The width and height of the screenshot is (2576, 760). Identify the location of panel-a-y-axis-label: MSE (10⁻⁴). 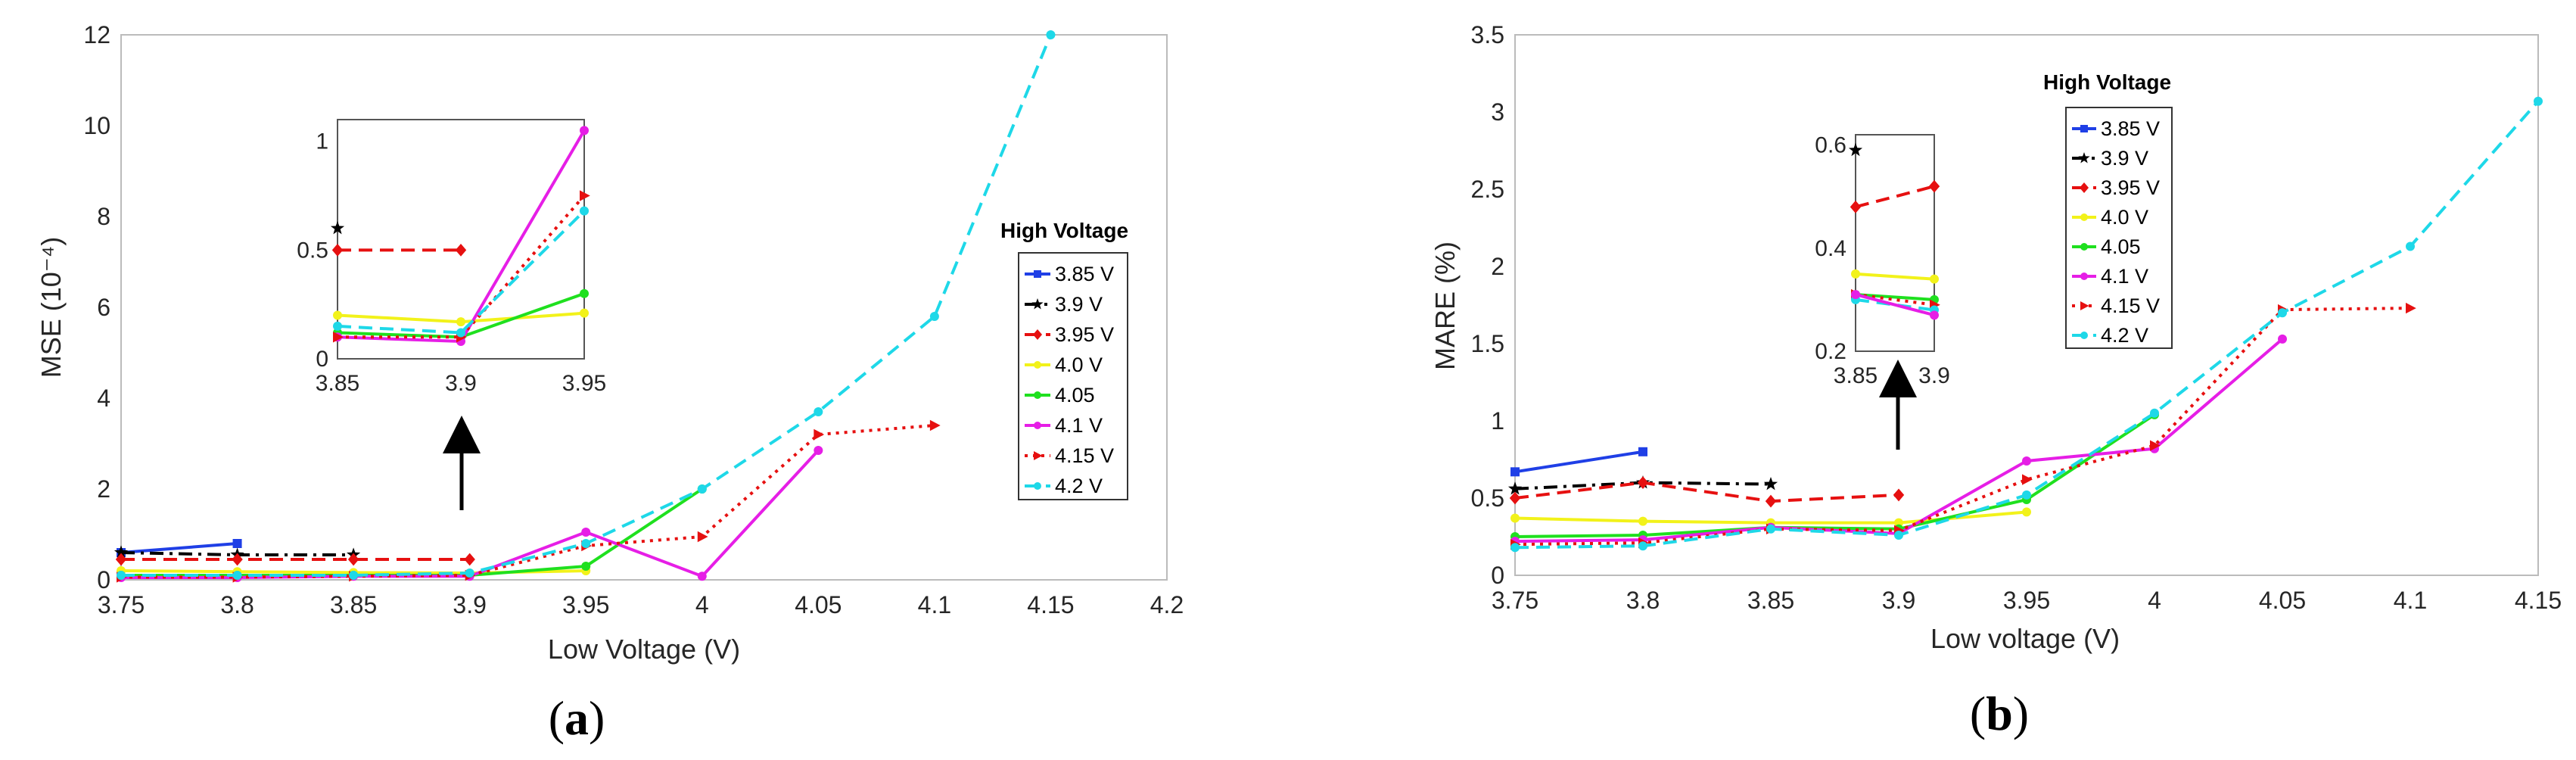
(52, 308).